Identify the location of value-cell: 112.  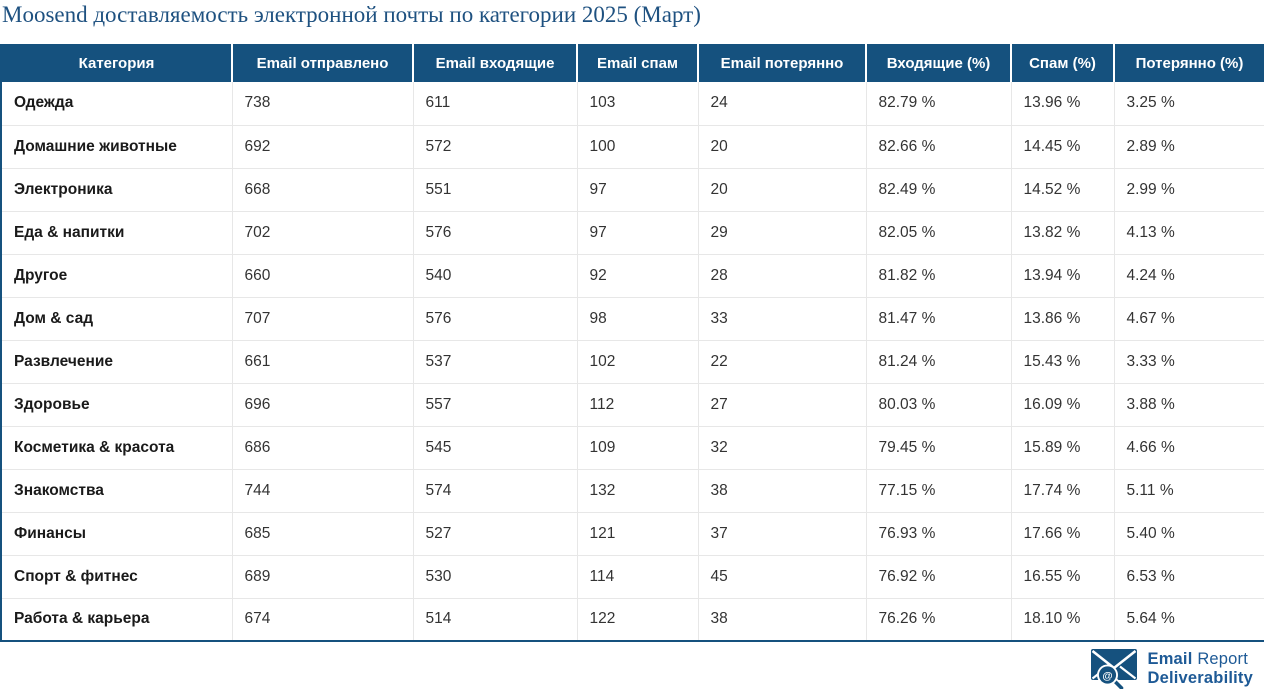
(637, 405).